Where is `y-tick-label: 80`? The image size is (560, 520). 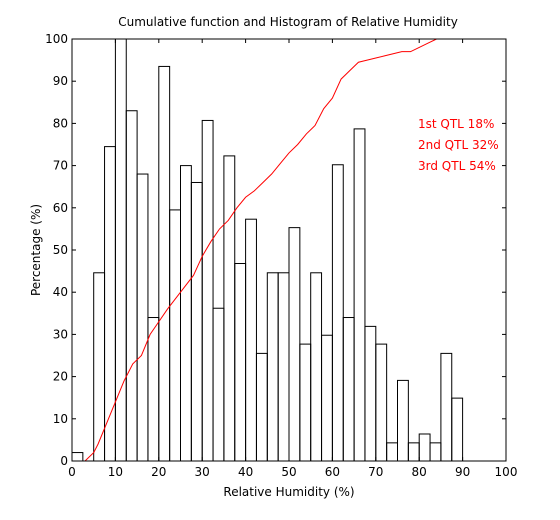 y-tick-label: 80 is located at coordinates (60, 123).